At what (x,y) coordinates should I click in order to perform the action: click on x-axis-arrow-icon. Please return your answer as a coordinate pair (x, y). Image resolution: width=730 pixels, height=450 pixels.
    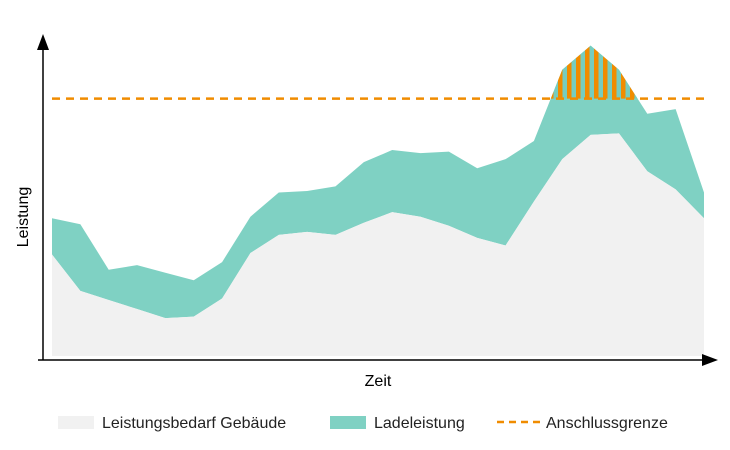
    Looking at the image, I should click on (710, 360).